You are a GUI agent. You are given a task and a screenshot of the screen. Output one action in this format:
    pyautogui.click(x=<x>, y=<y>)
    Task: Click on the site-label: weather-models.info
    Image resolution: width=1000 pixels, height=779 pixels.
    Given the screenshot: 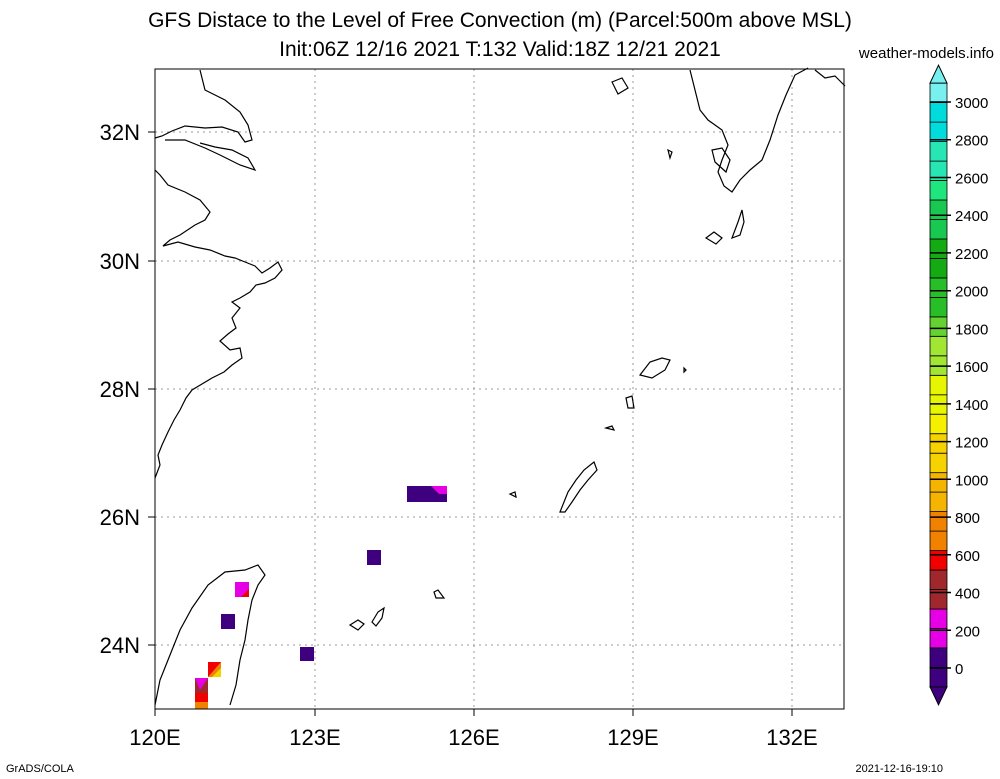 What is the action you would take?
    pyautogui.click(x=926, y=53)
    